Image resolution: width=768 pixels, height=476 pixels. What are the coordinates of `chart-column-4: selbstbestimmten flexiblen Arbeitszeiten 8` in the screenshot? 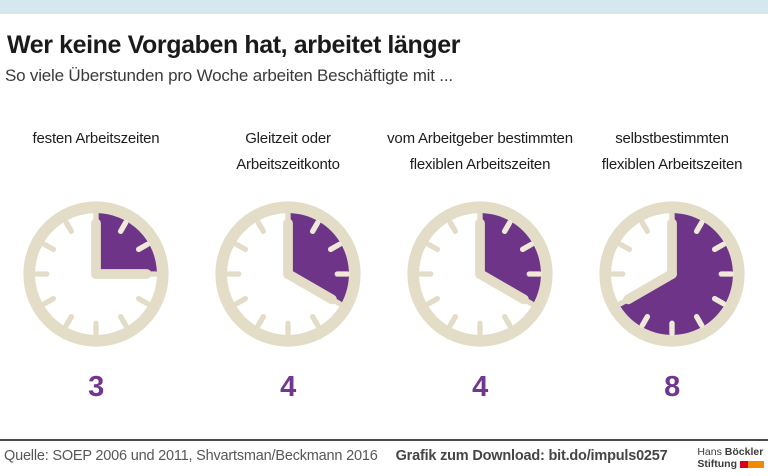 It's located at (672, 265).